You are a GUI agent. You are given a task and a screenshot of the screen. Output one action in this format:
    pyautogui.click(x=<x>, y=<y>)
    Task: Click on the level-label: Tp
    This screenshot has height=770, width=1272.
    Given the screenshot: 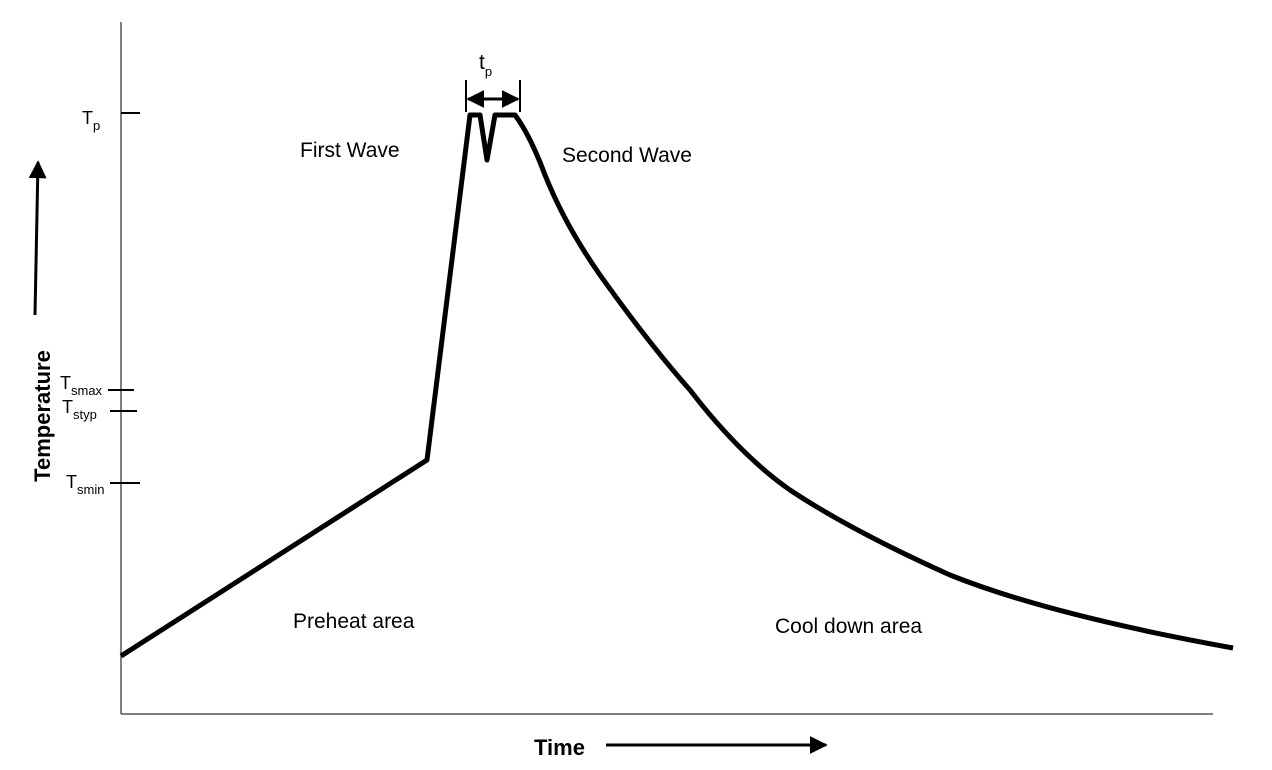 What is the action you would take?
    pyautogui.click(x=91, y=120)
    